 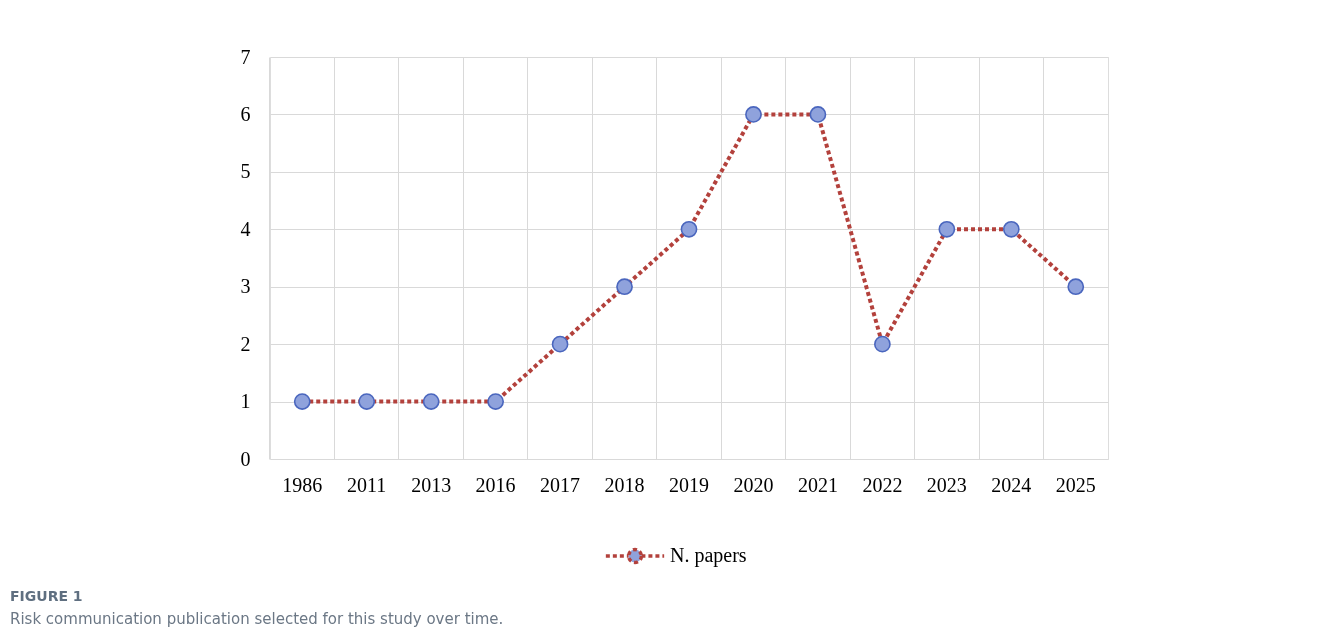 What do you see at coordinates (708, 555) in the screenshot?
I see `legend-label: N. papers` at bounding box center [708, 555].